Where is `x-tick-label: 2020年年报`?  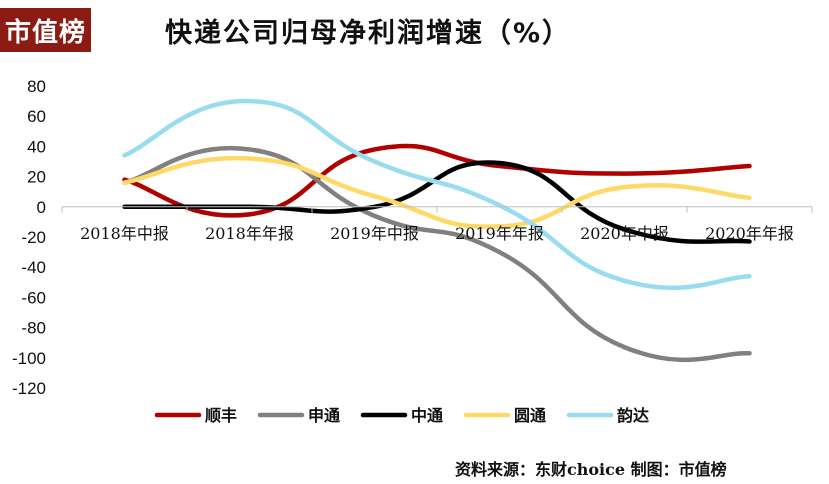
x-tick-label: 2020年年报 is located at coordinates (749, 233).